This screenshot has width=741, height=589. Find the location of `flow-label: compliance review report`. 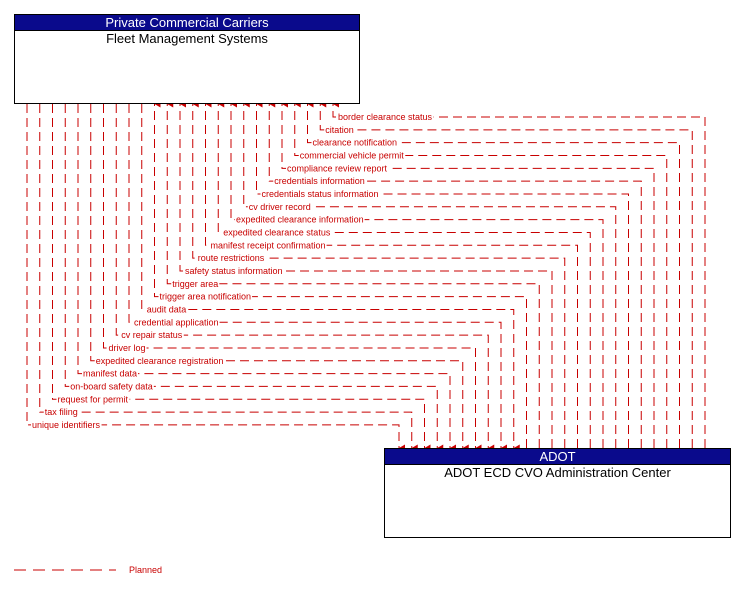

flow-label: compliance review report is located at coordinates (337, 168).